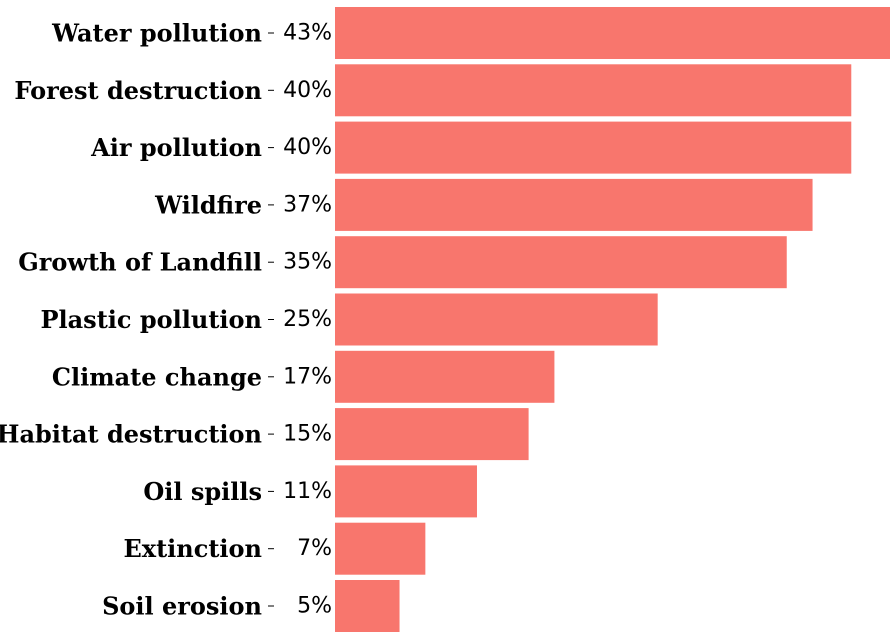  Describe the element at coordinates (307, 33) in the screenshot. I see `value-label: 43%` at that location.